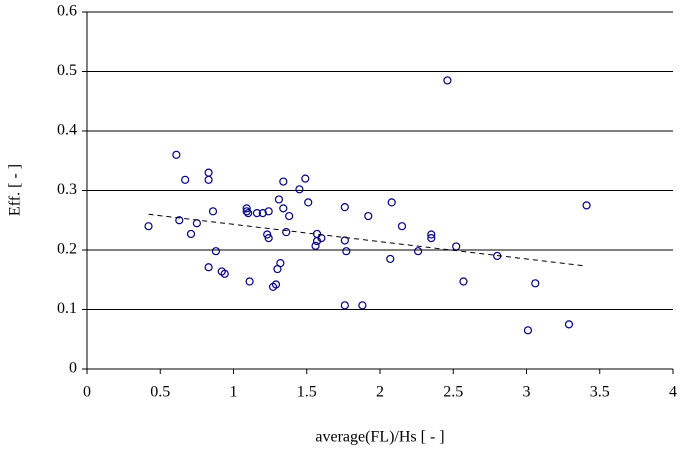 This screenshot has height=453, width=696. Describe the element at coordinates (379, 437) in the screenshot. I see `x-axis-label: average(FL)/Hs [ - ]` at that location.